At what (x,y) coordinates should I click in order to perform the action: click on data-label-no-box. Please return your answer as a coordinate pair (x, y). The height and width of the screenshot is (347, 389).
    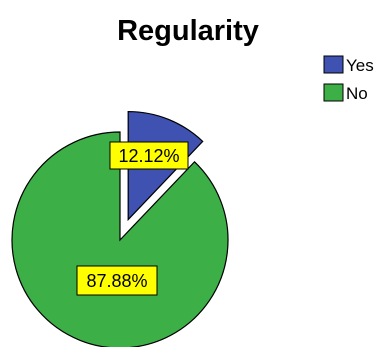
    Looking at the image, I should click on (117, 280).